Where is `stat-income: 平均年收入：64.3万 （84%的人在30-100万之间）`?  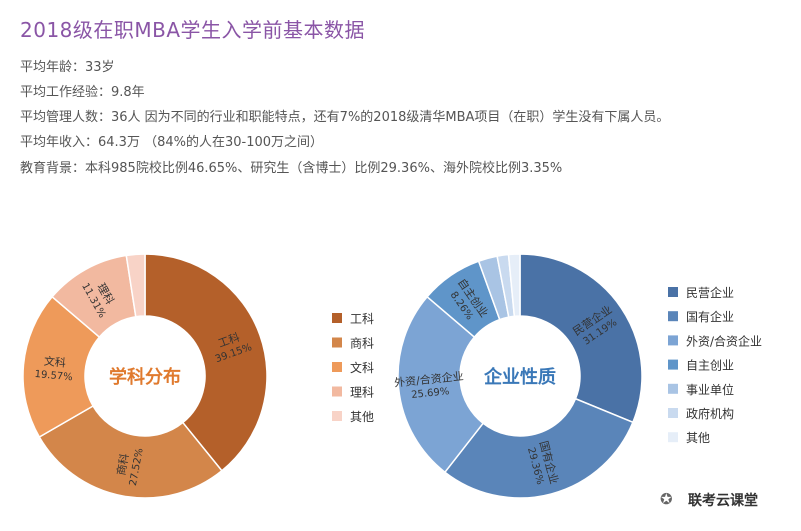 stat-income: 平均年收入：64.3万 （84%的人在30-100万之间） is located at coordinates (172, 142).